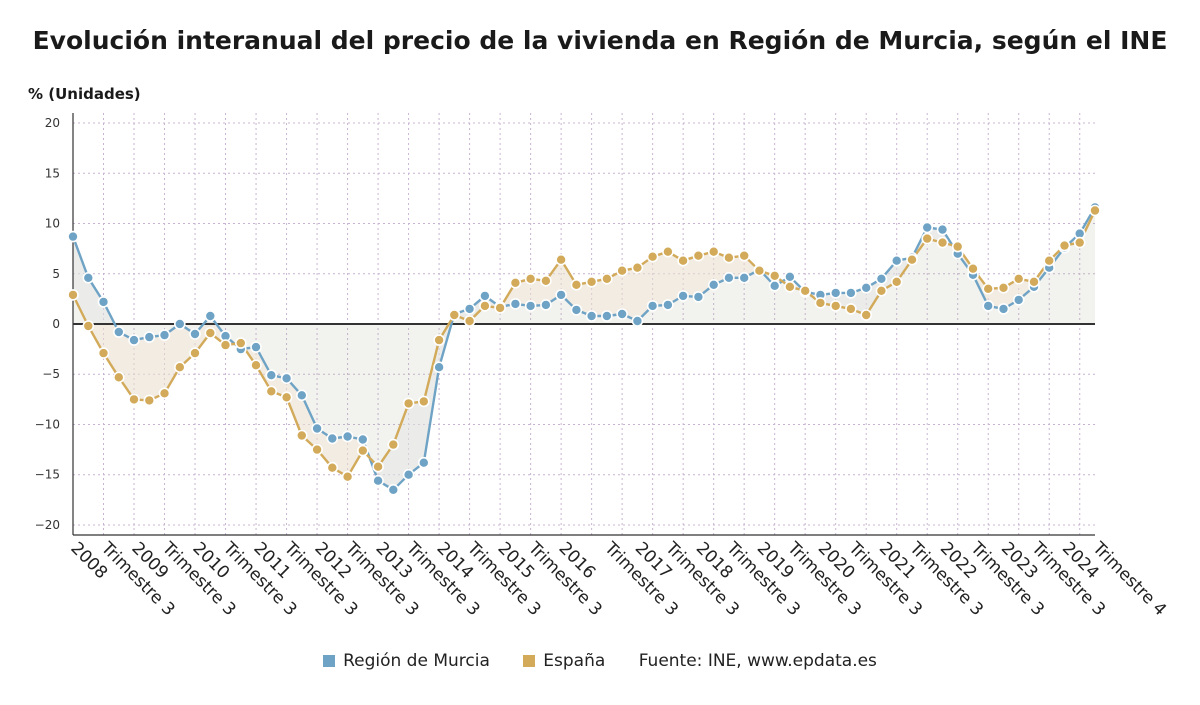 This screenshot has width=1200, height=705. What do you see at coordinates (56, 274) in the screenshot?
I see `y-tick-label: 5` at bounding box center [56, 274].